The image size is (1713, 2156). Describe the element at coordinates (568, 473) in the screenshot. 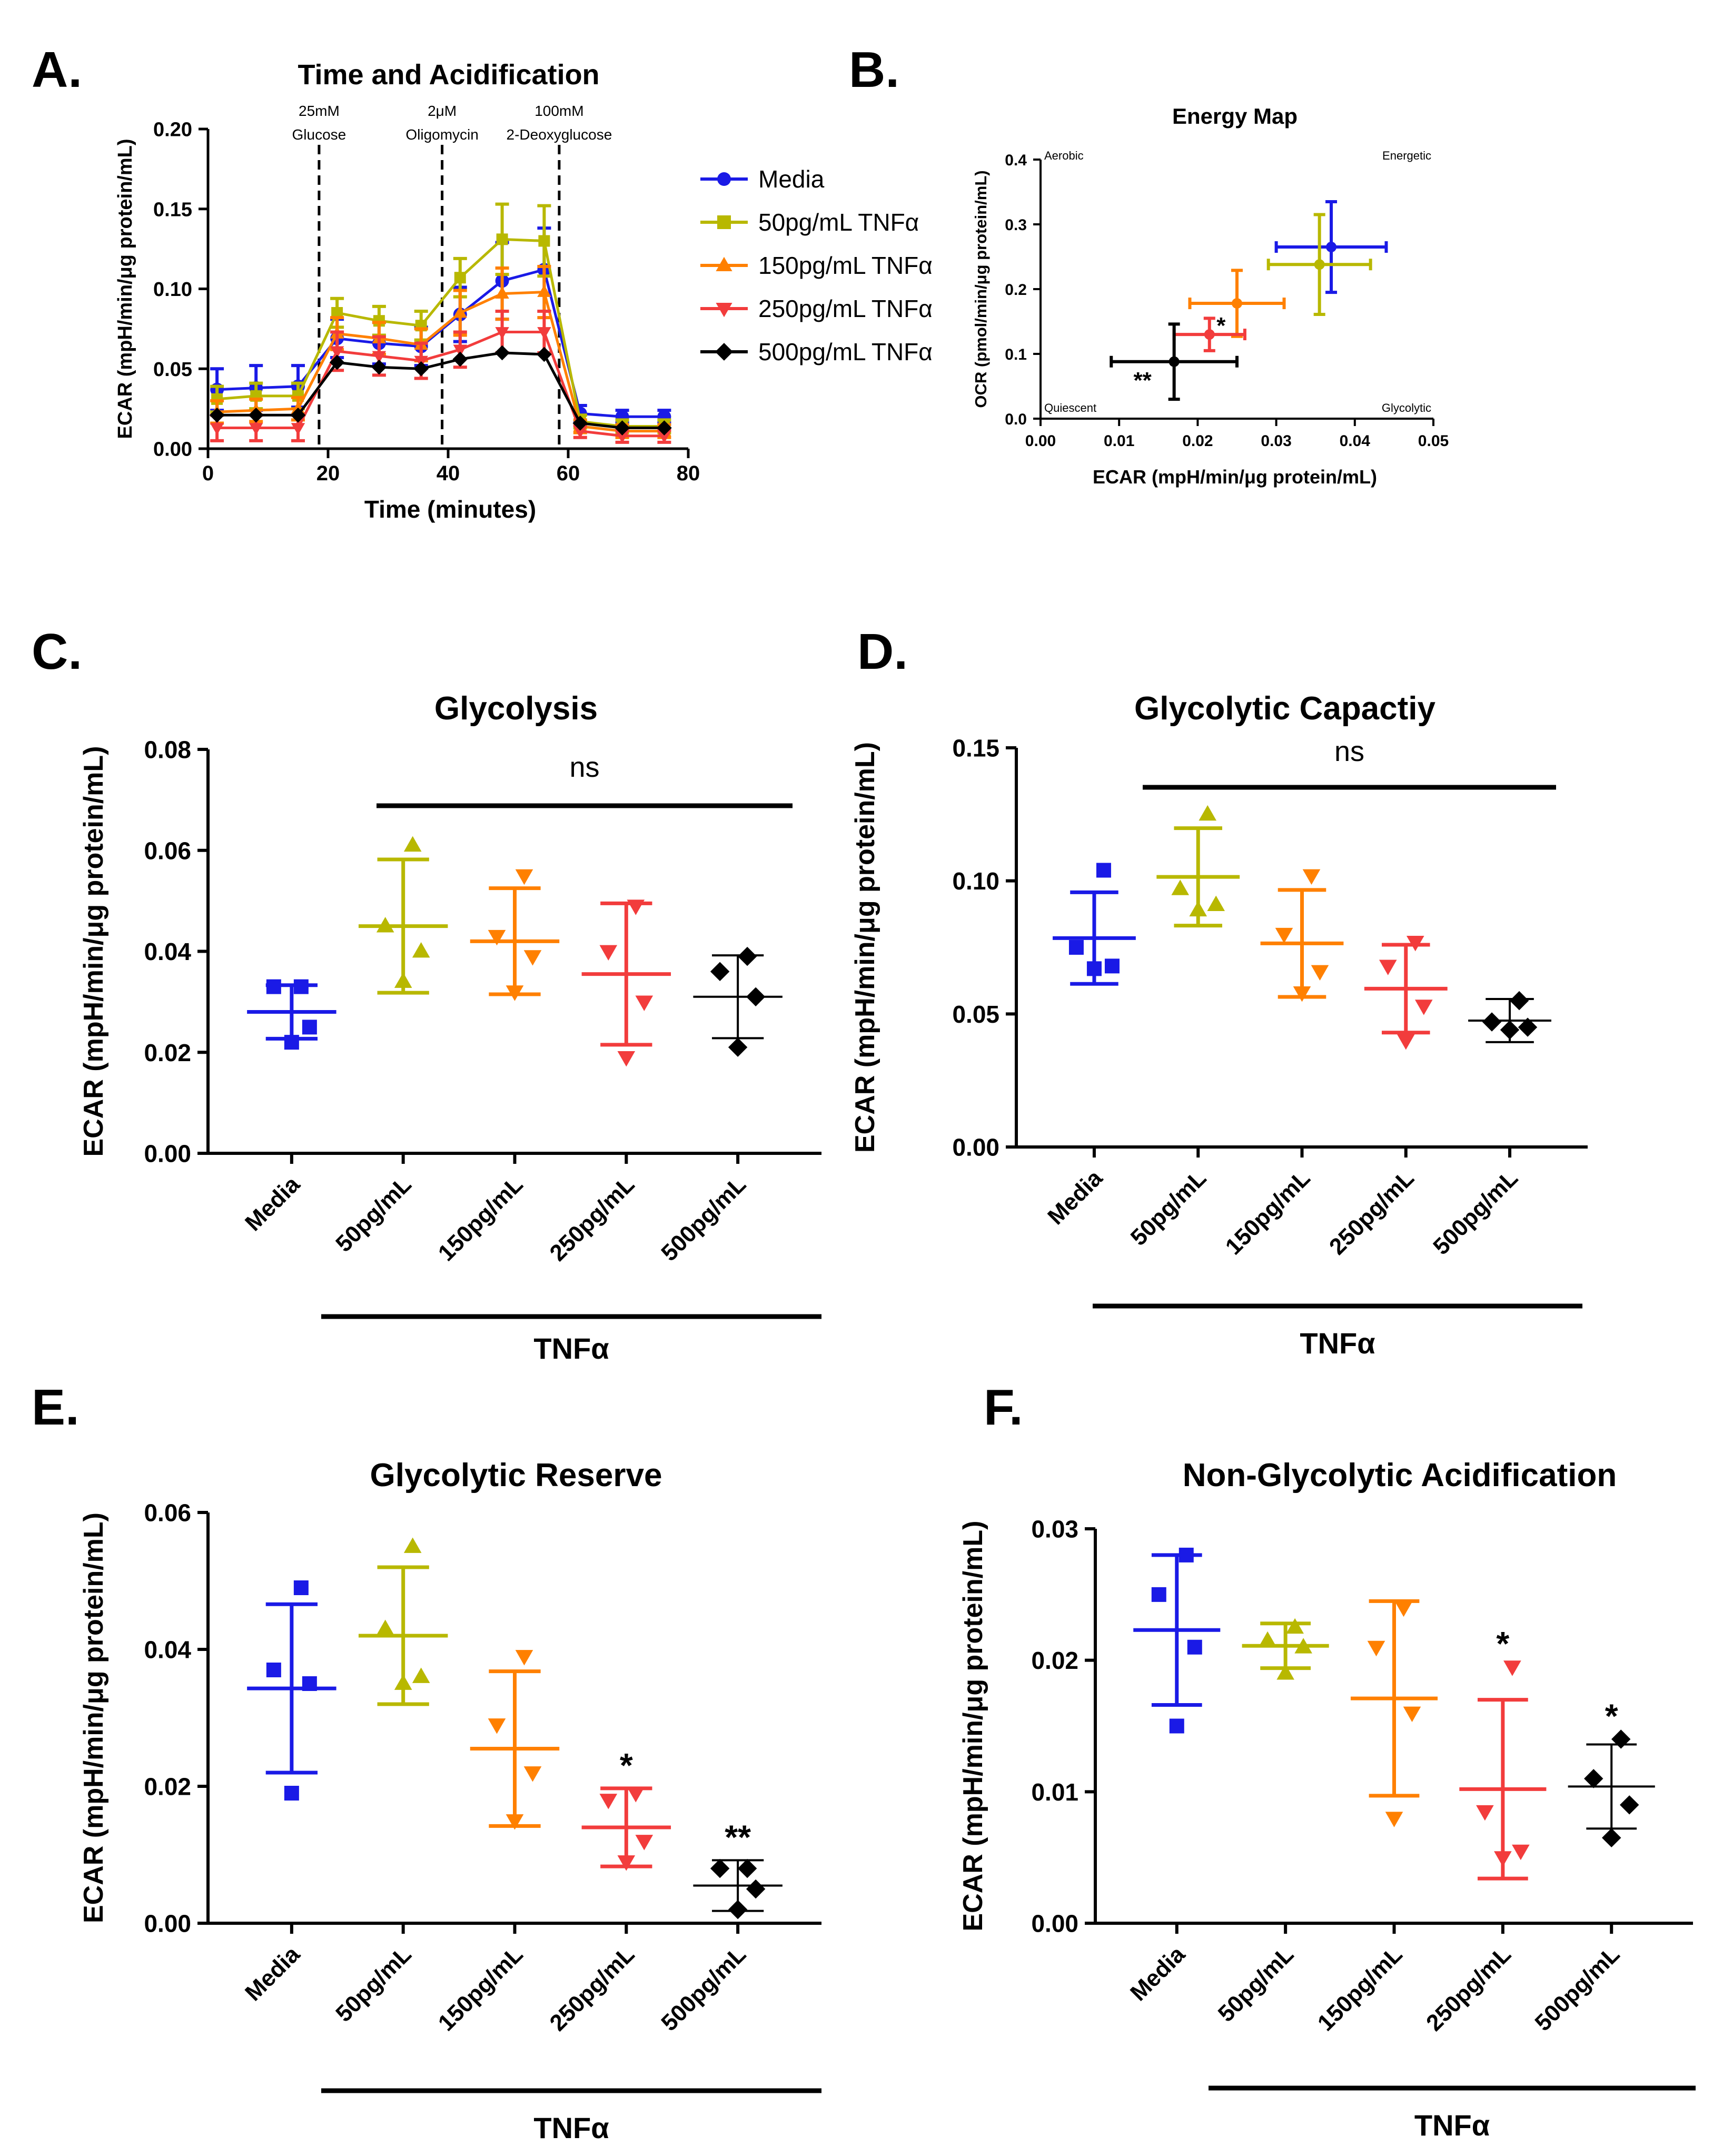

I see `x-tick-label: 60` at that location.